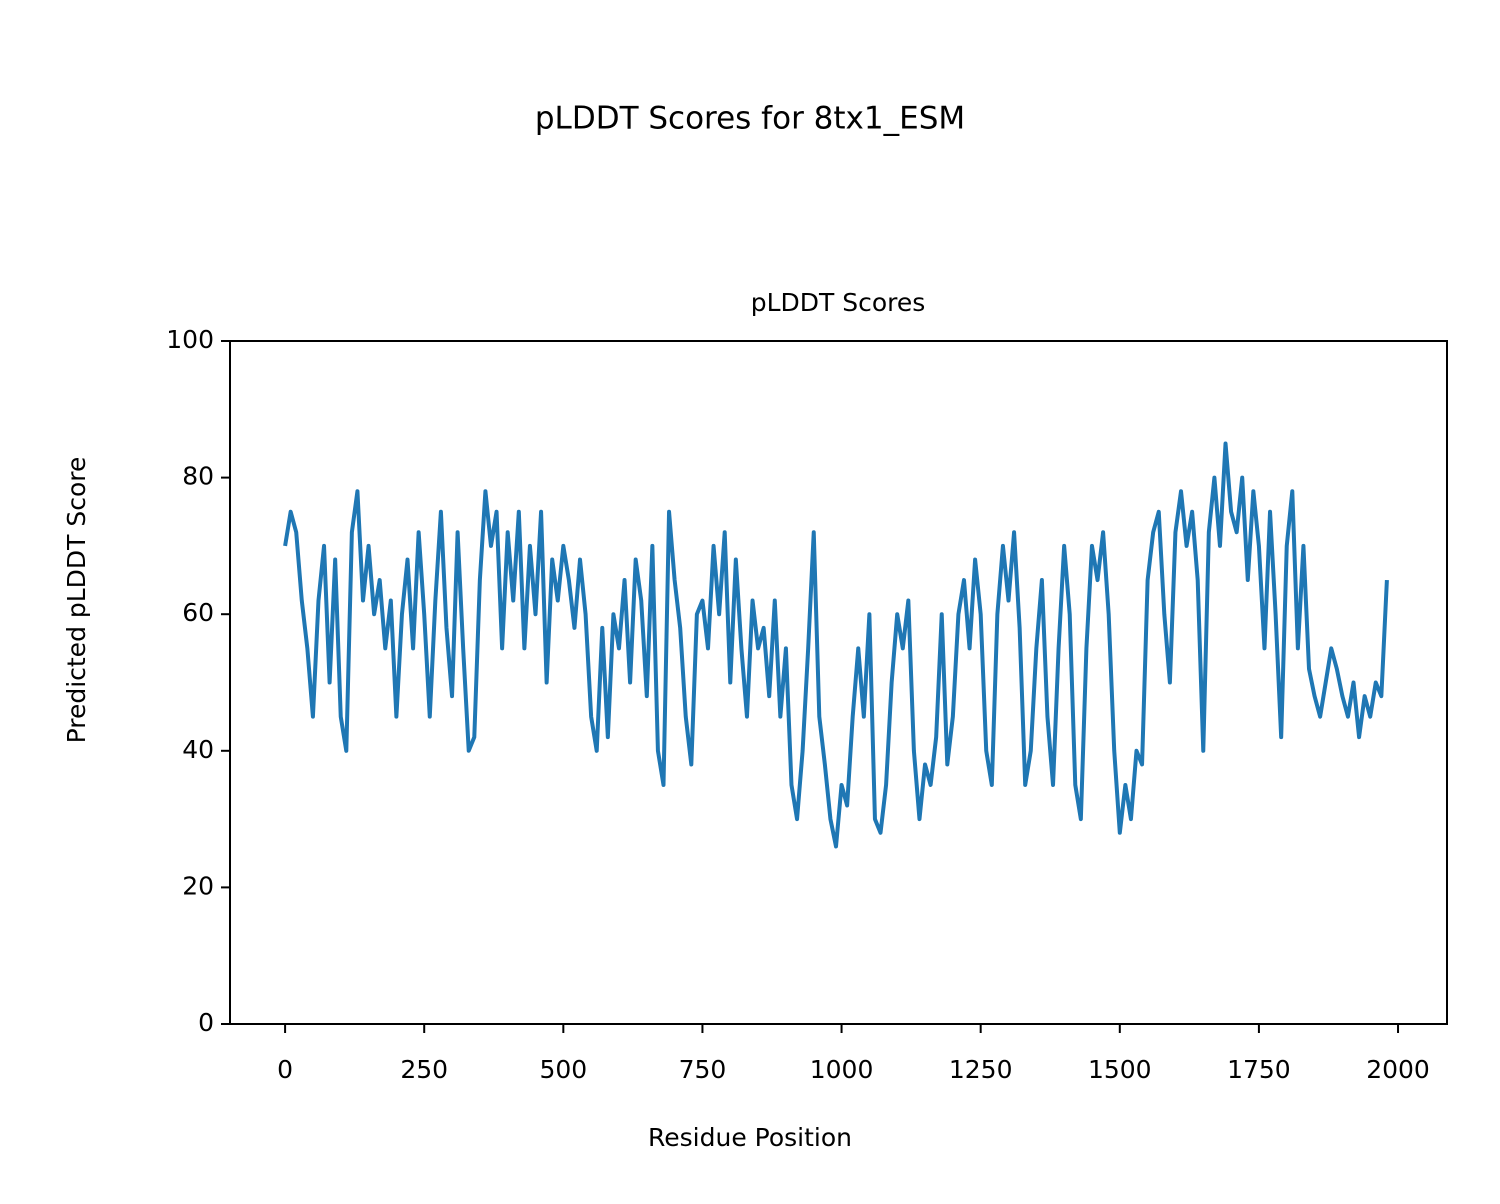 This screenshot has height=1204, width=1500. I want to click on x-axis-label: Residue Position, so click(750, 1137).